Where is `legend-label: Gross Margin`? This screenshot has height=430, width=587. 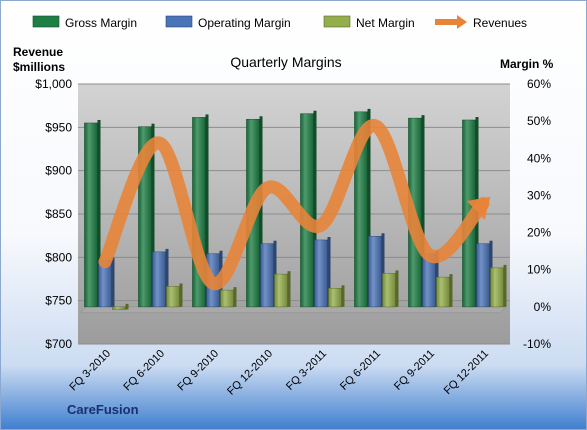
legend-label: Gross Margin is located at coordinates (101, 23).